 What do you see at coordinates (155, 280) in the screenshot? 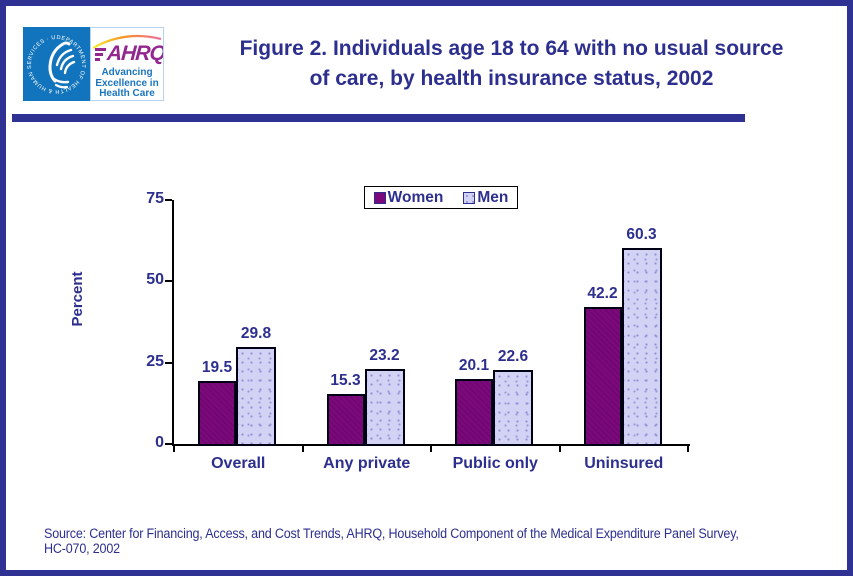
I see `y-tick-label: 50` at bounding box center [155, 280].